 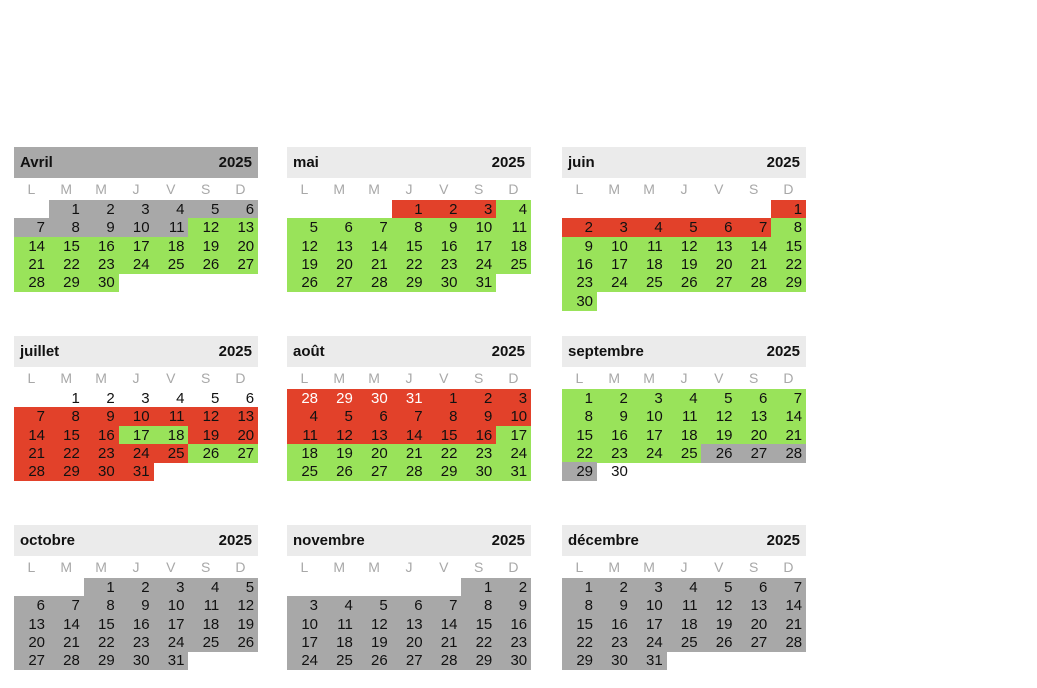 I want to click on day-cell-prev-month: 31, so click(x=409, y=398).